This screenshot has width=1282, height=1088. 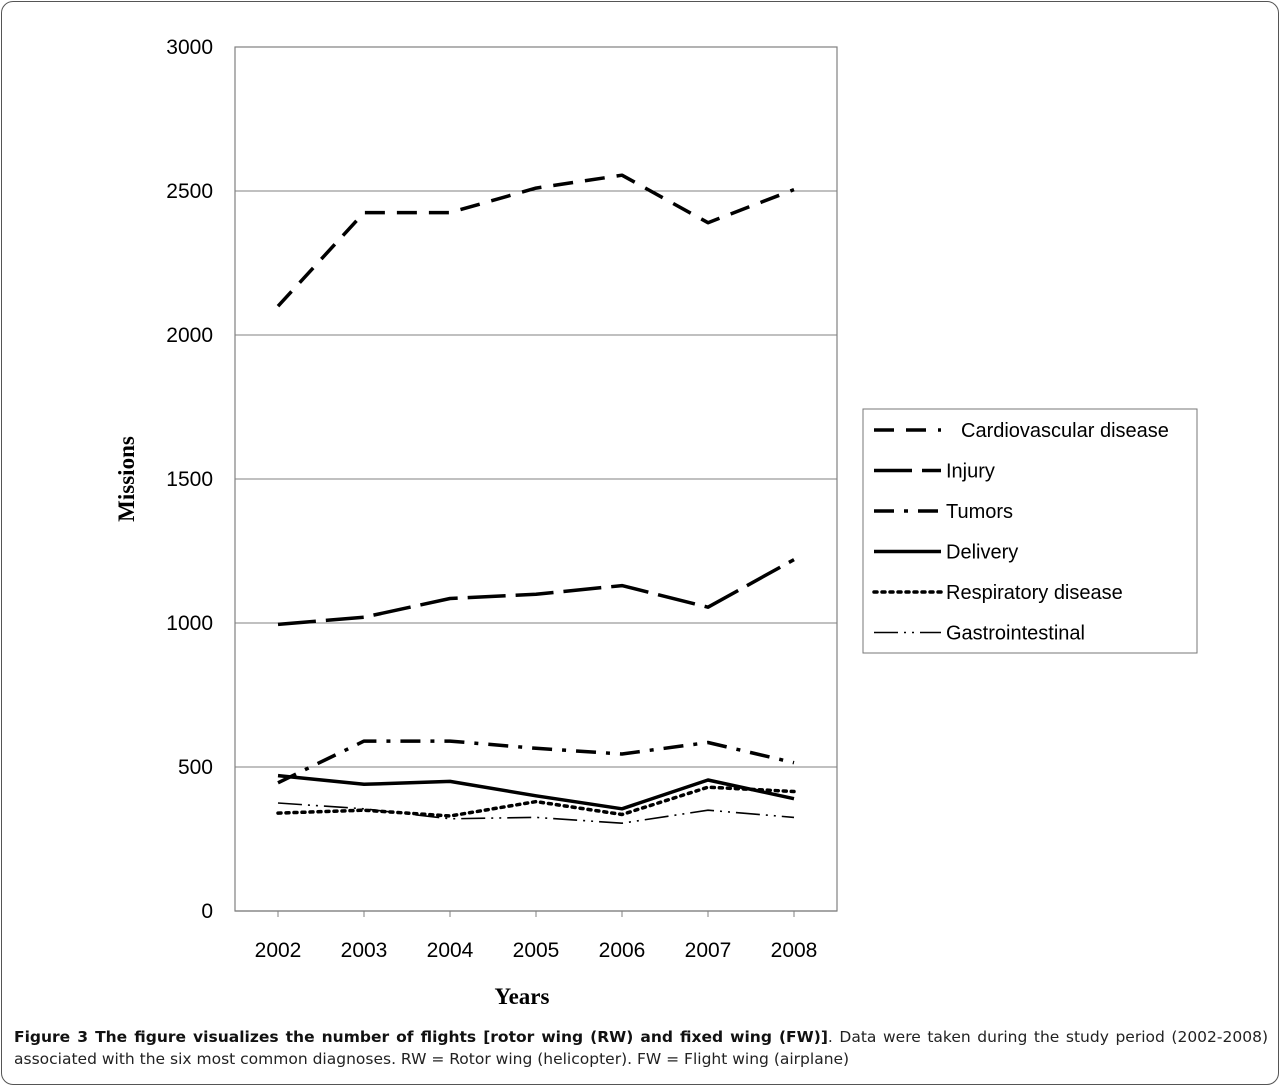 What do you see at coordinates (536, 762) in the screenshot?
I see `series-line-tumors` at bounding box center [536, 762].